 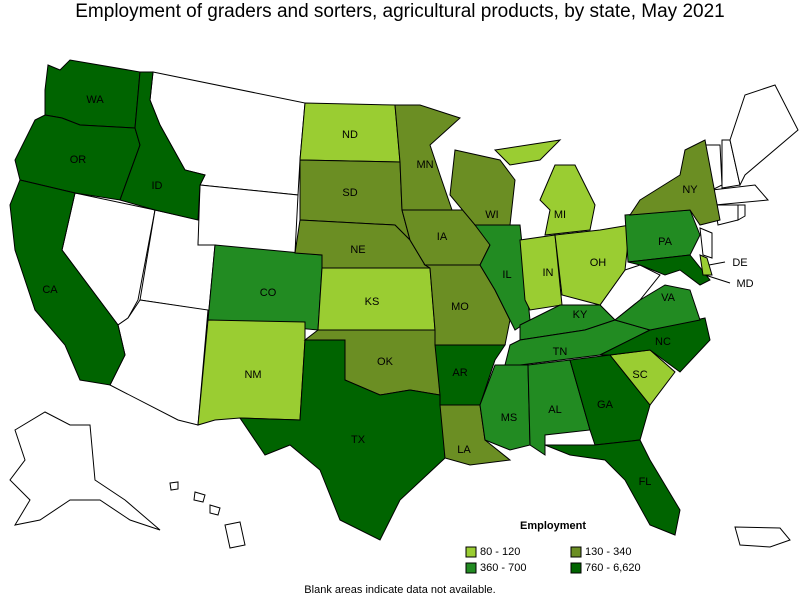 What do you see at coordinates (268, 293) in the screenshot?
I see `state-label: CO` at bounding box center [268, 293].